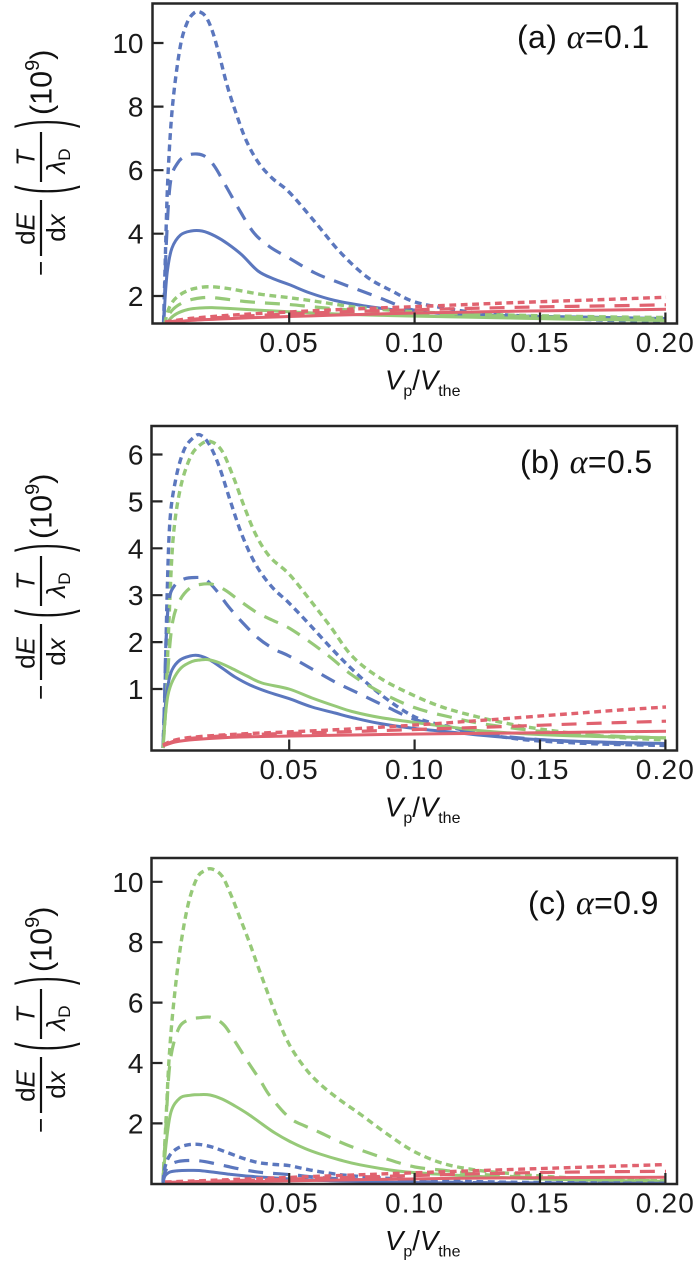  I want to click on svg-text: (a) α=0.1, so click(583, 37).